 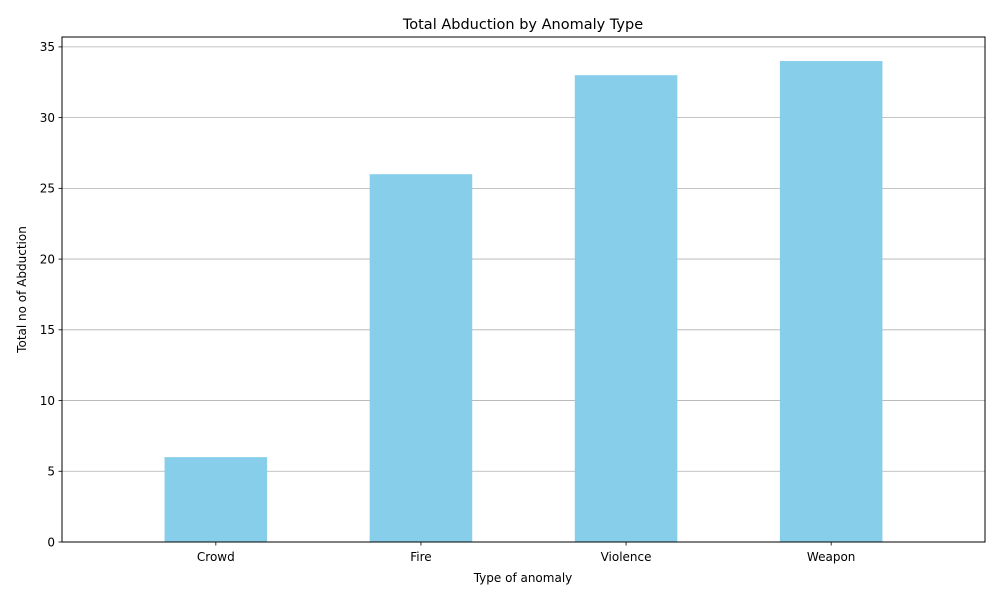 What do you see at coordinates (421, 358) in the screenshot?
I see `bar-fire` at bounding box center [421, 358].